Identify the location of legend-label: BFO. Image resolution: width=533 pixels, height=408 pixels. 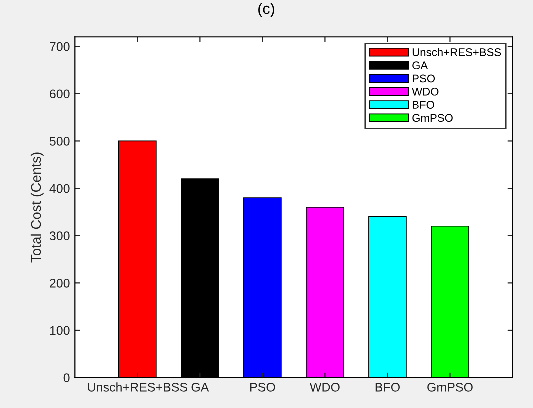
(423, 105).